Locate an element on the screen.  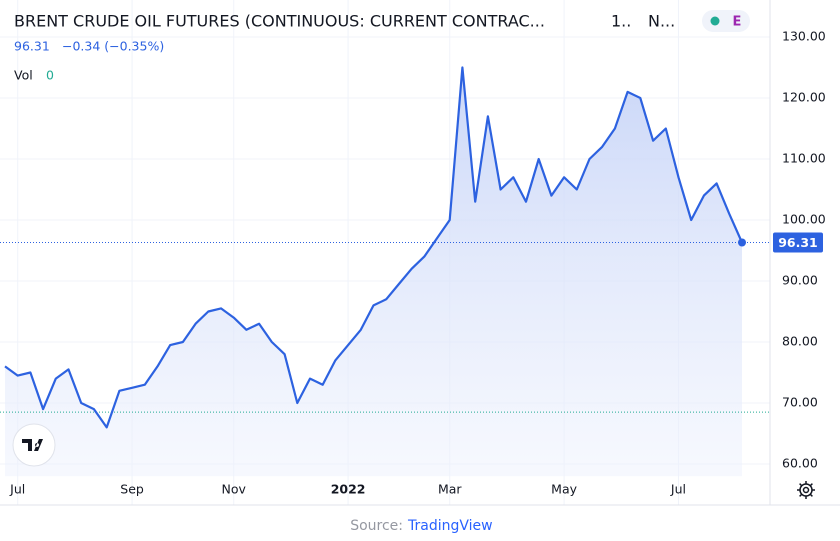
source-prefix: Source: is located at coordinates (376, 526).